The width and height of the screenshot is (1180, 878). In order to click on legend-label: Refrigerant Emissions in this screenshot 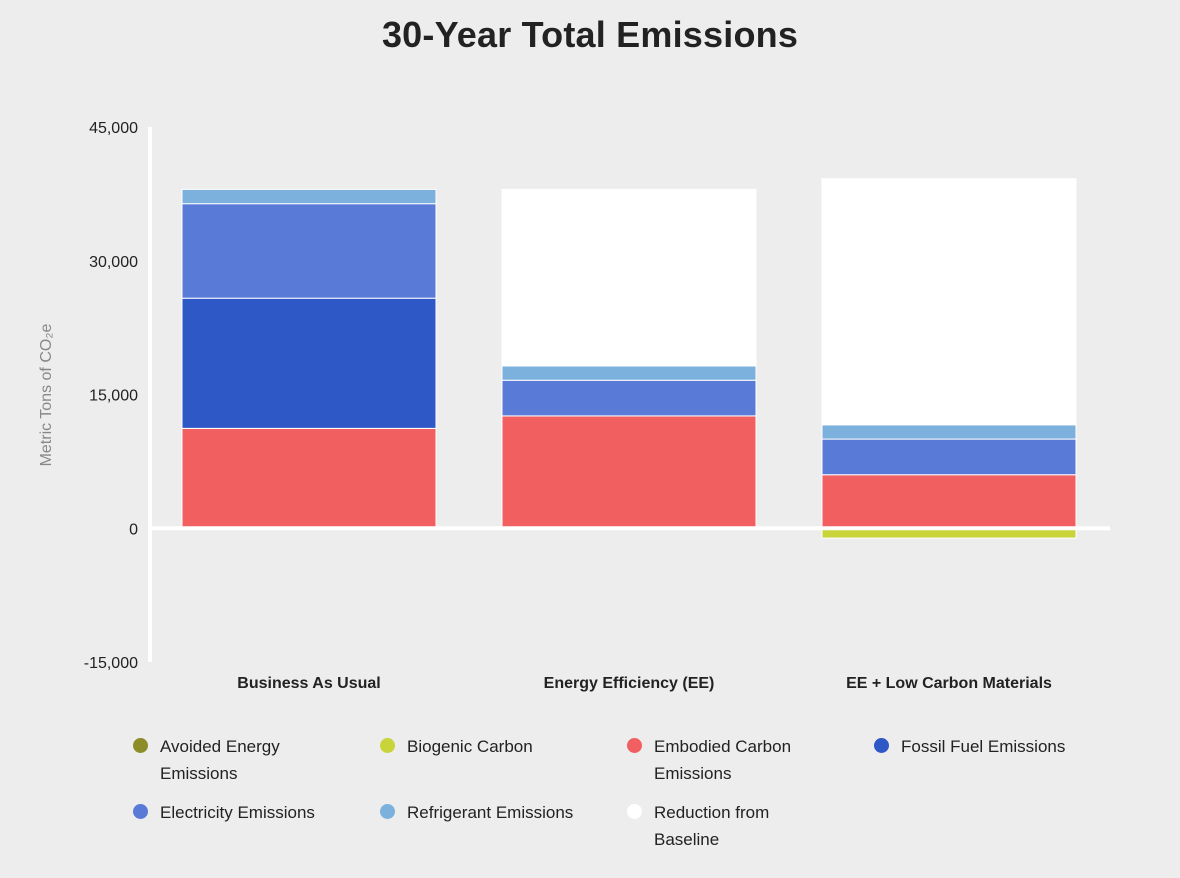, I will do `click(490, 812)`.